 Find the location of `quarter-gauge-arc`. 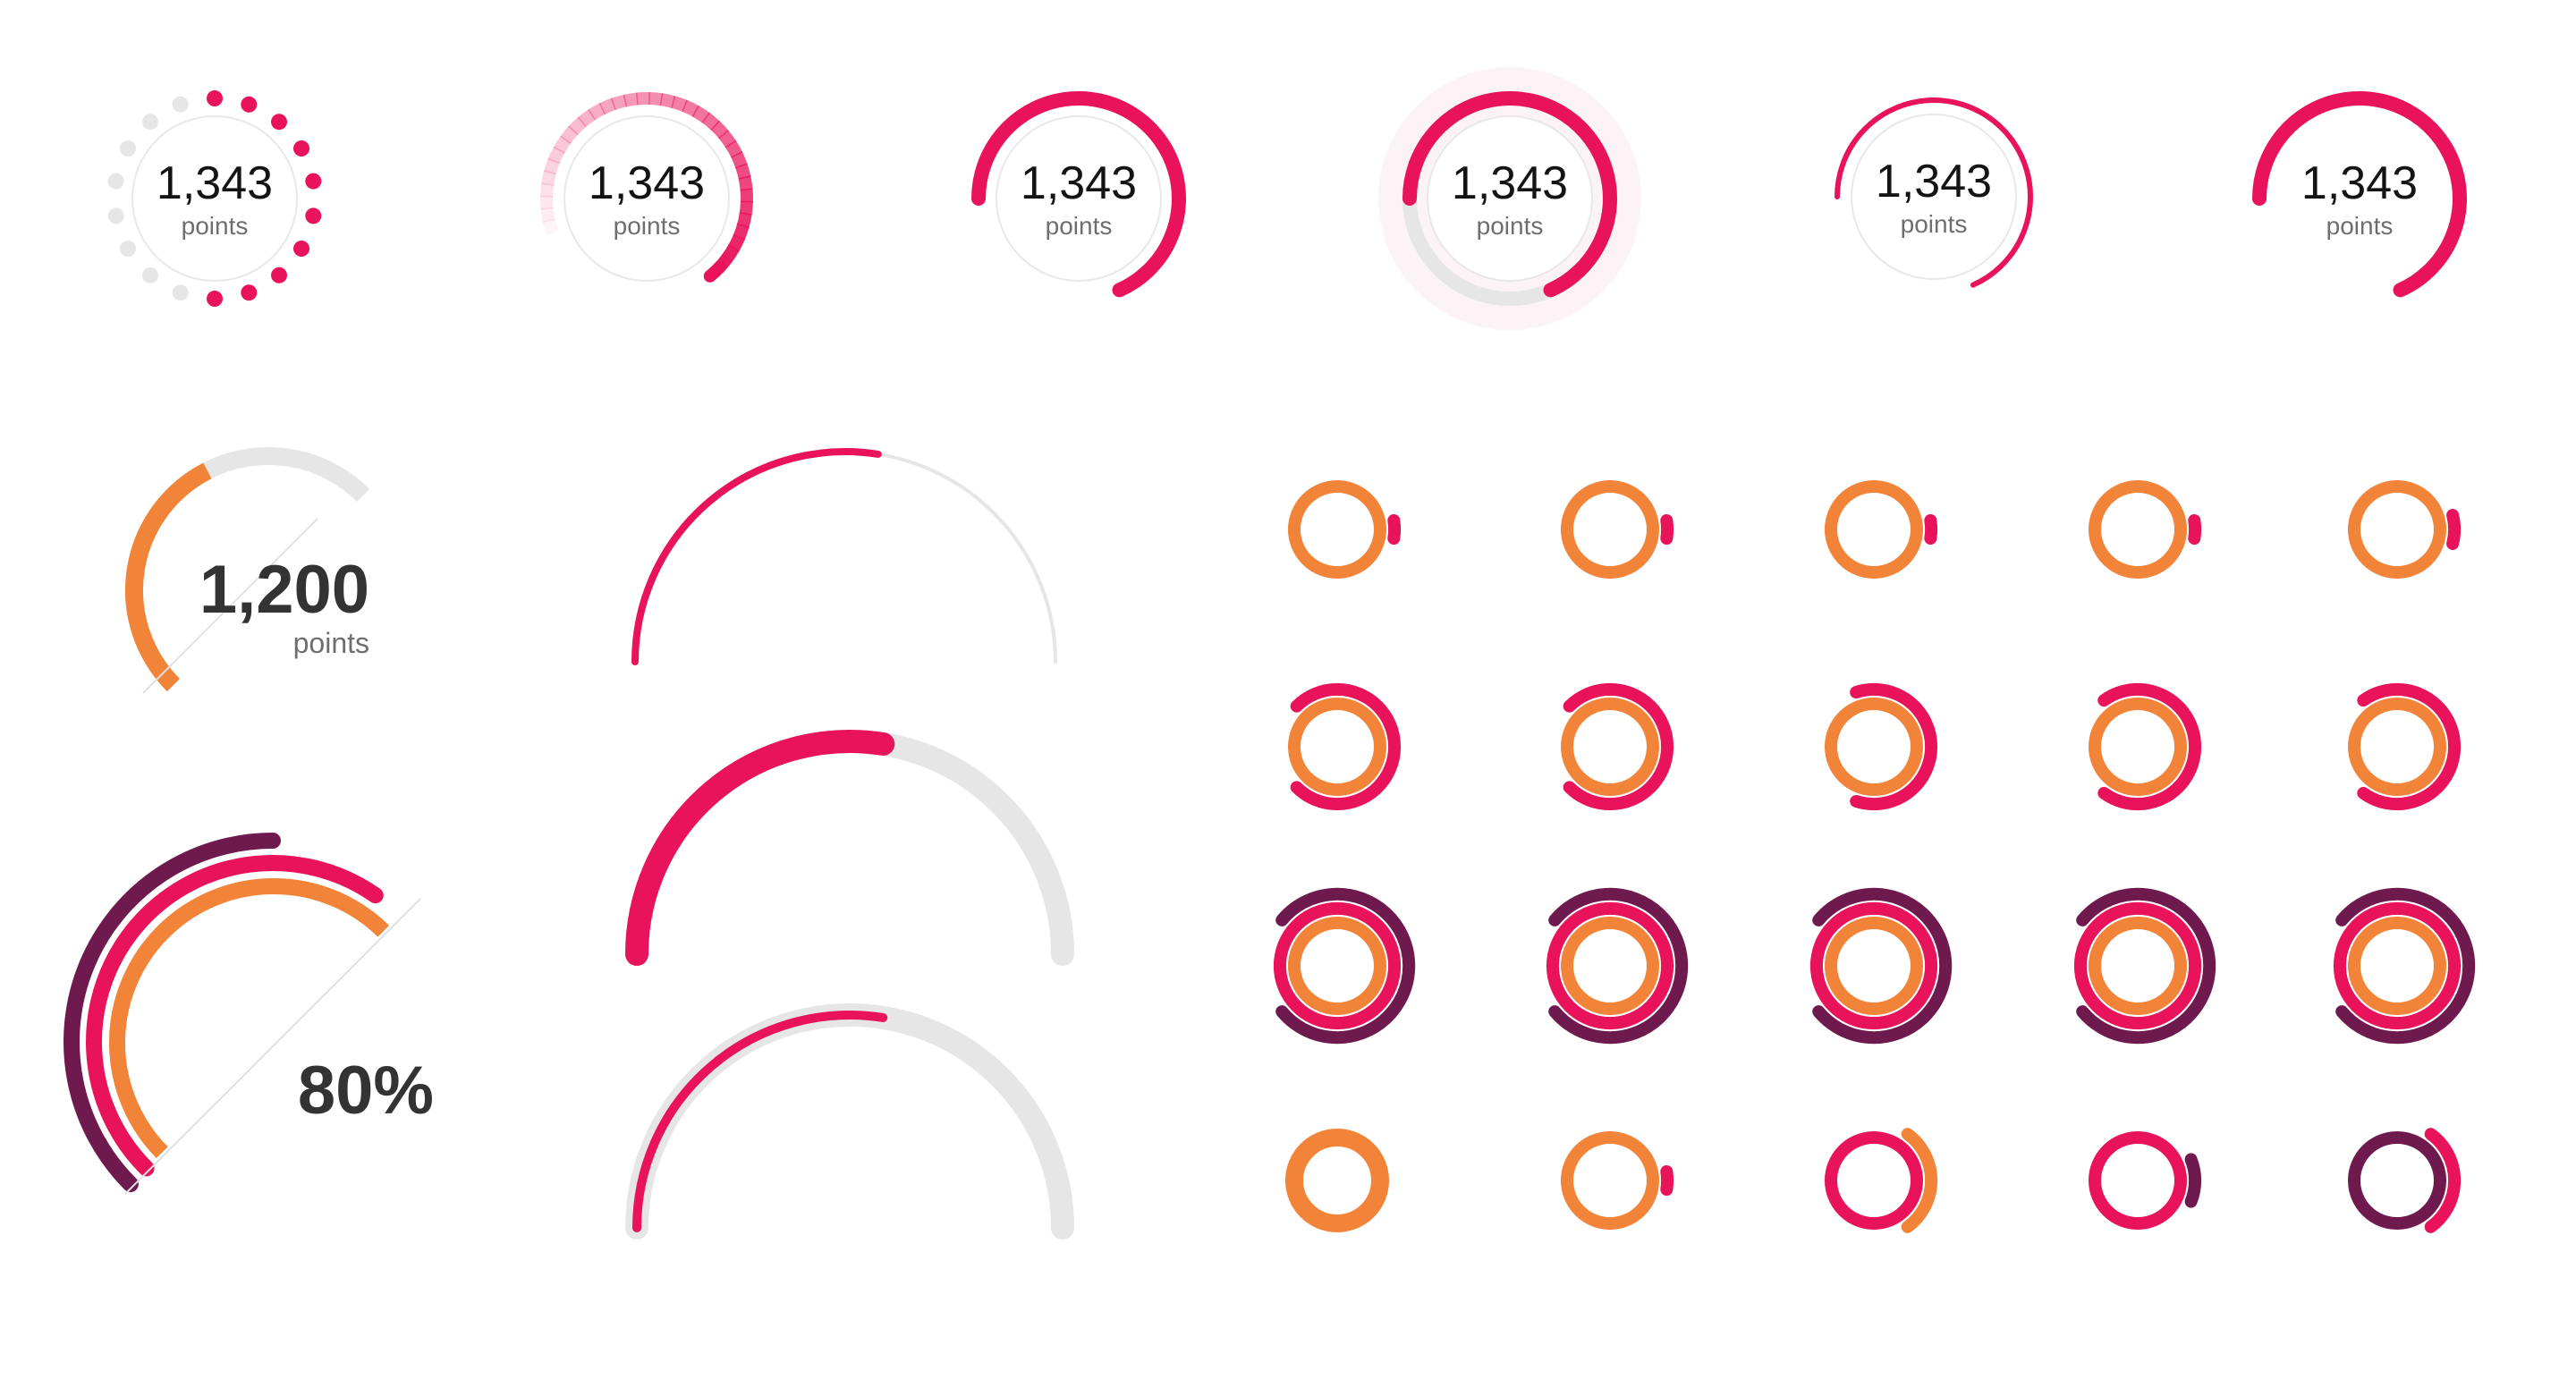

quarter-gauge-arc is located at coordinates (168, 577).